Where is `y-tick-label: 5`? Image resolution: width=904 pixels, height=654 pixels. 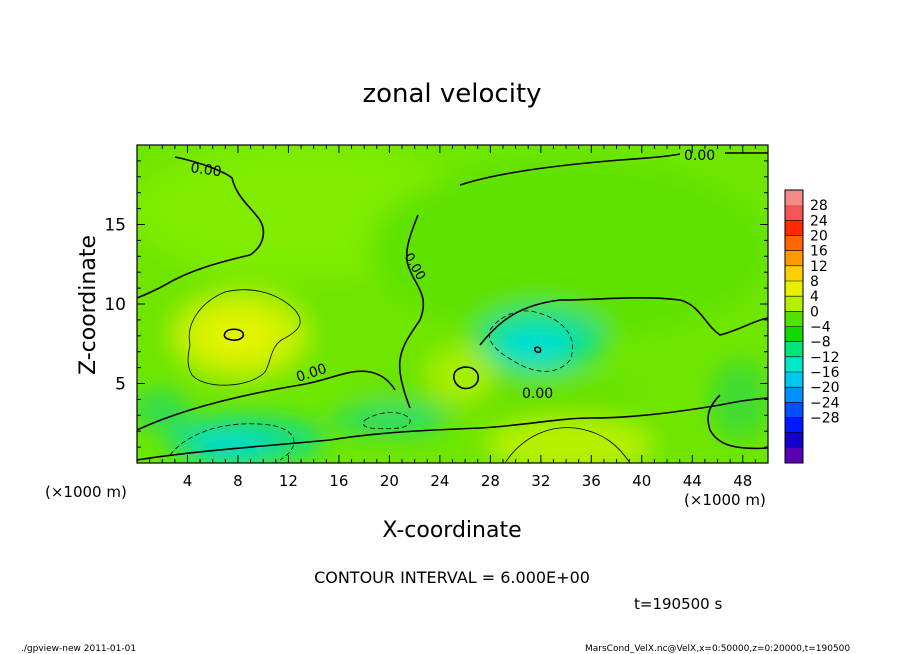
y-tick-label: 5 is located at coordinates (120, 385).